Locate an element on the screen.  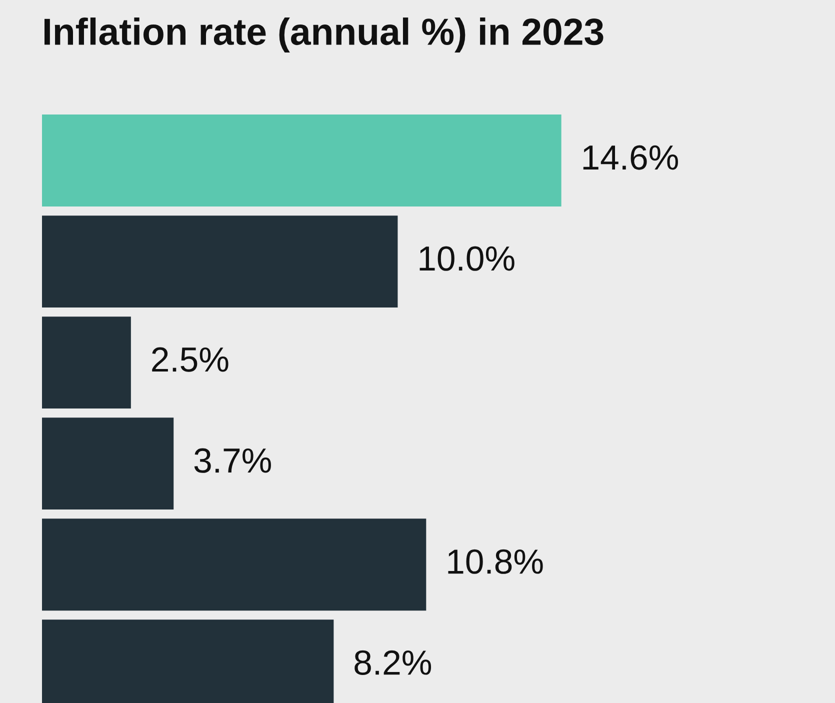
data-label: 14.6% is located at coordinates (630, 157).